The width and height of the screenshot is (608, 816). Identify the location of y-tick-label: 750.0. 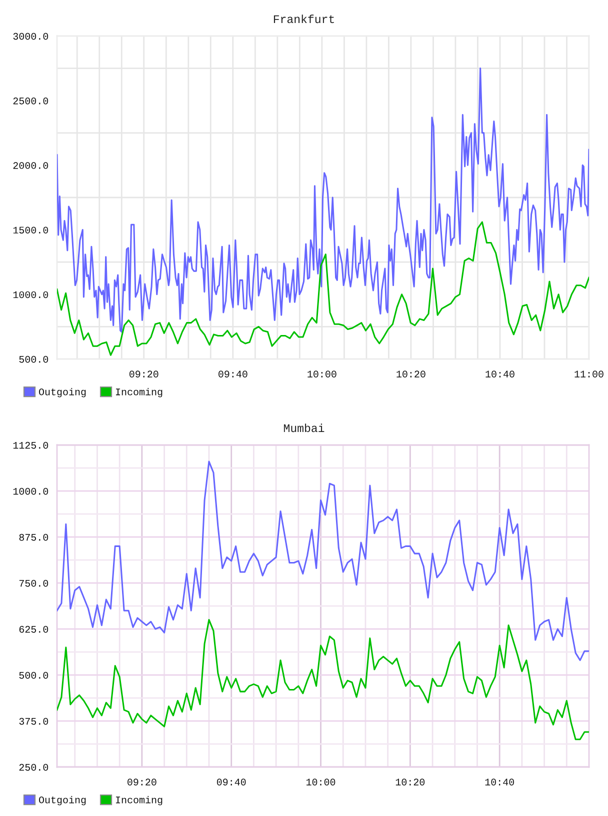
(33, 583).